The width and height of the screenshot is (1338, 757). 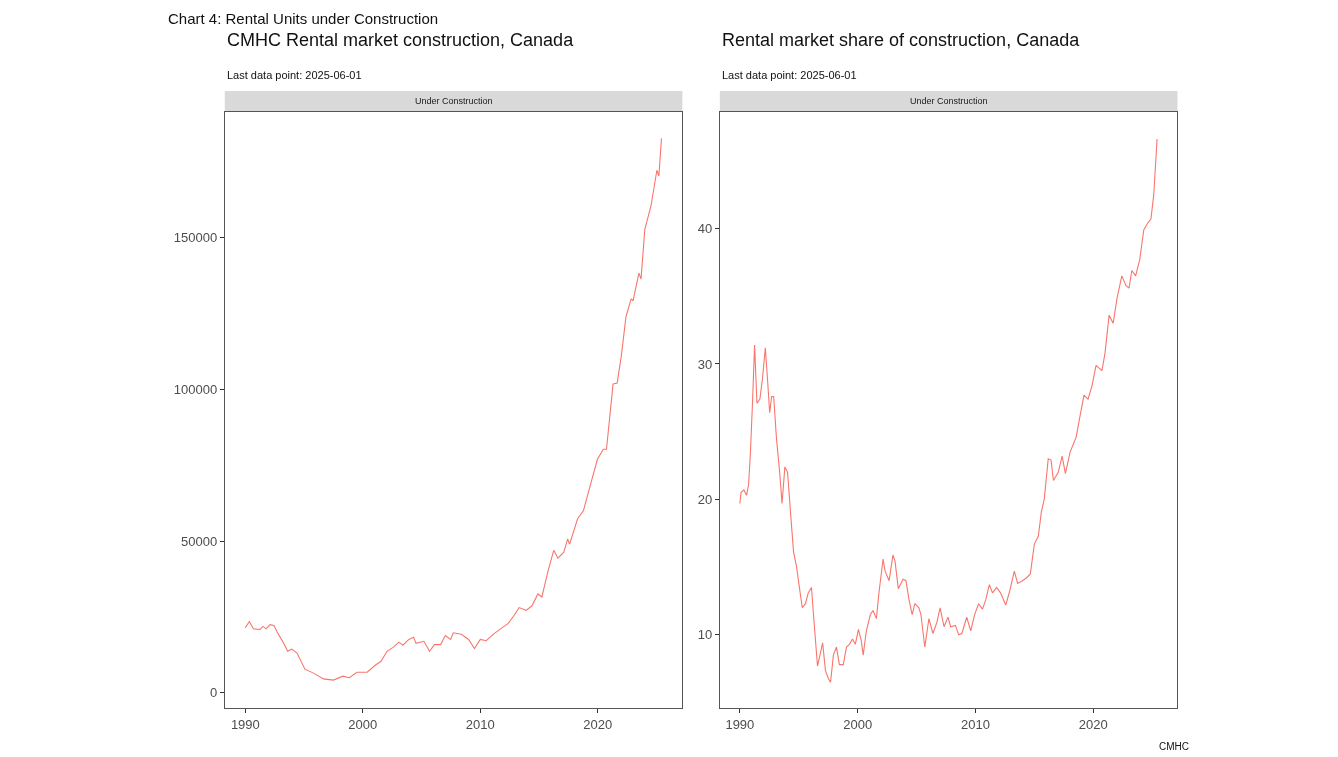 I want to click on y-tick-label: 20, so click(x=705, y=499).